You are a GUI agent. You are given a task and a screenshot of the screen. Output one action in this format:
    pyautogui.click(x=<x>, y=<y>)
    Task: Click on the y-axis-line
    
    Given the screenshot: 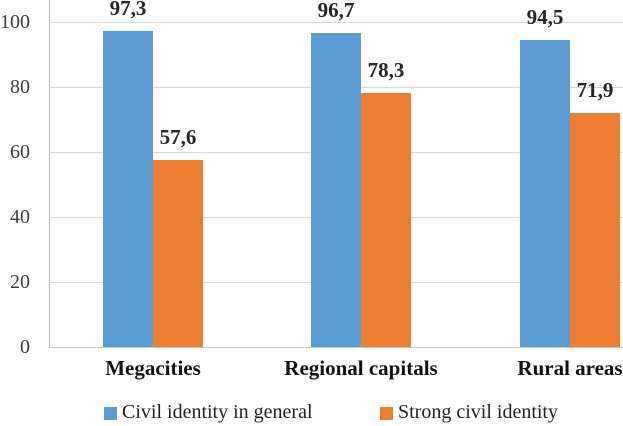 What is the action you would take?
    pyautogui.click(x=49, y=174)
    